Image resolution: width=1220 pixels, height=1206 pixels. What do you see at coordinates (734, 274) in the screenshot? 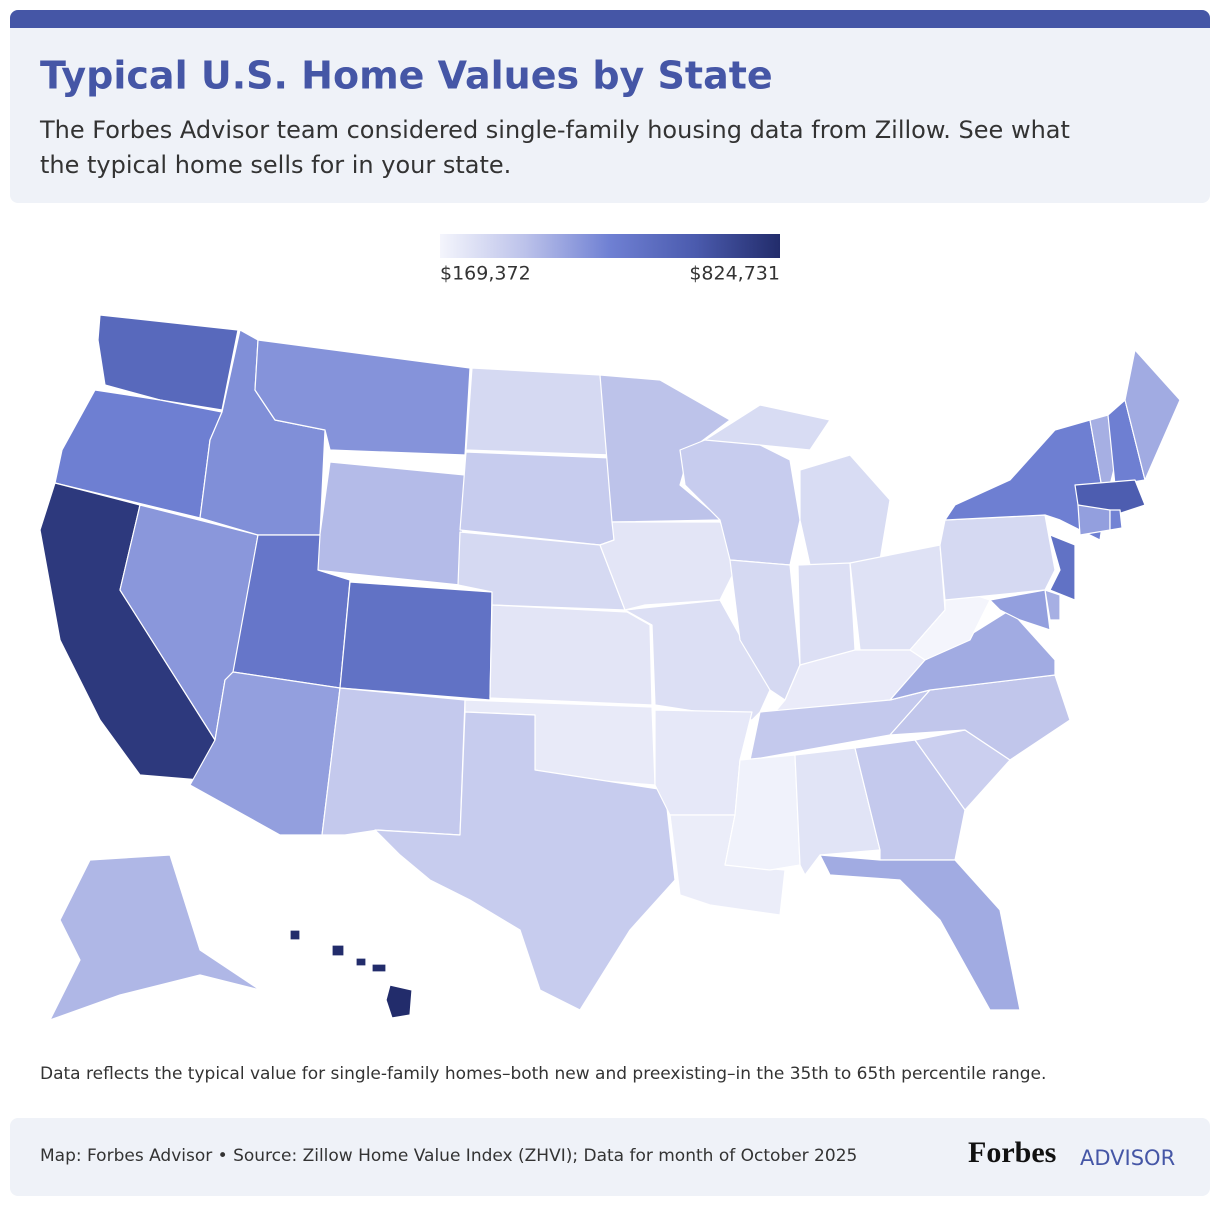
I see `scale-label: $824,731` at bounding box center [734, 274].